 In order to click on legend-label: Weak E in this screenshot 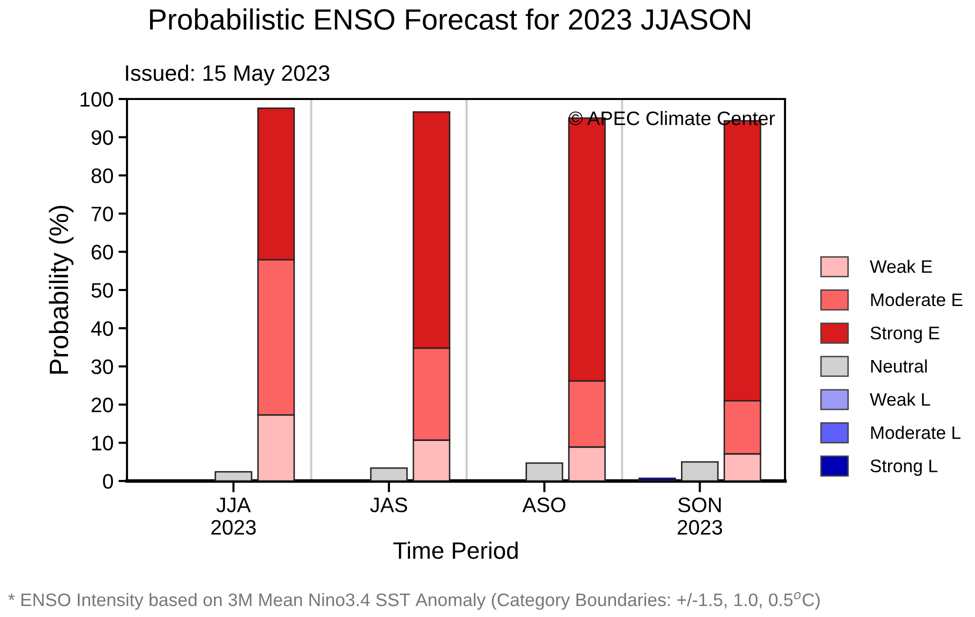, I will do `click(901, 266)`.